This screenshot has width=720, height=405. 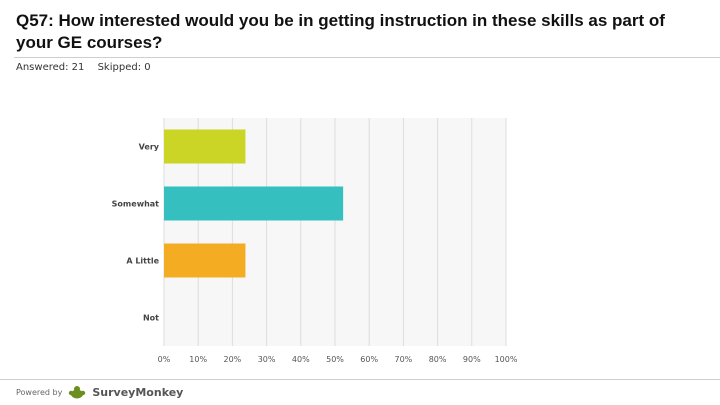 What do you see at coordinates (164, 359) in the screenshot?
I see `x-tick-label: 0%` at bounding box center [164, 359].